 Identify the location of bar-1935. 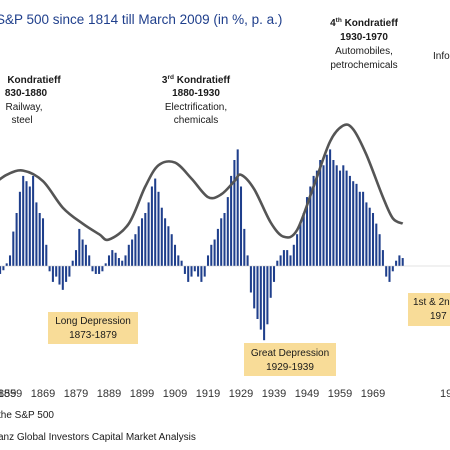
(260, 298).